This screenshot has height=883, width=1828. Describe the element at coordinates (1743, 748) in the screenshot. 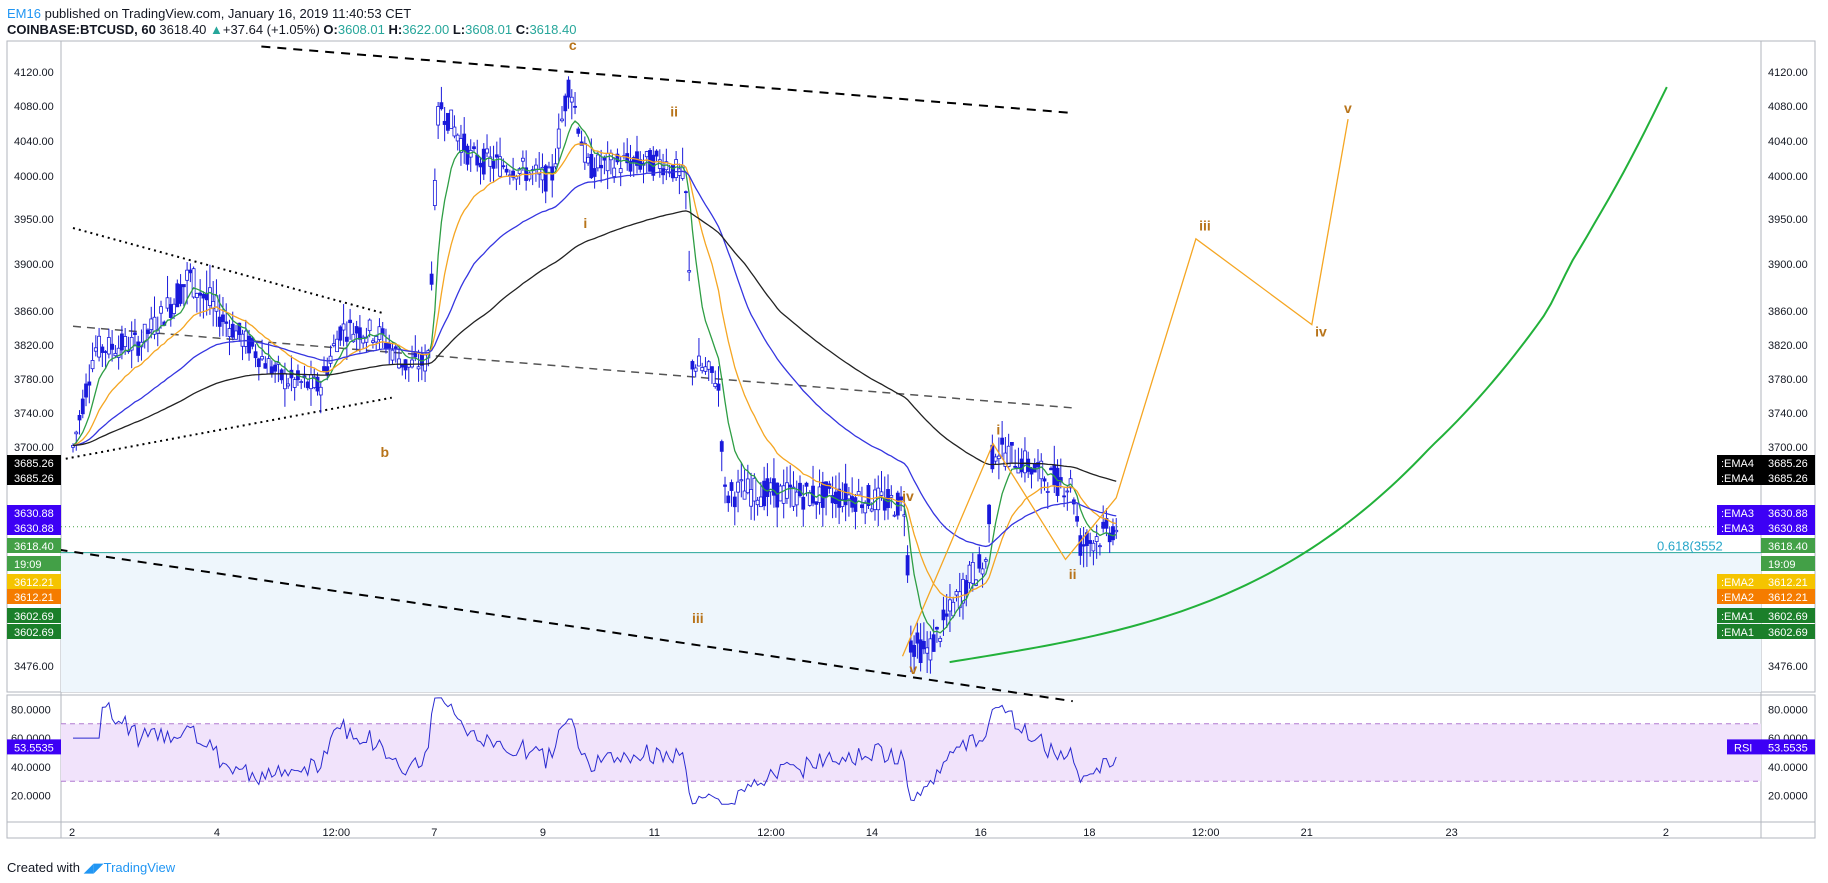

I see `rsi-badge-right-label: RSI` at that location.